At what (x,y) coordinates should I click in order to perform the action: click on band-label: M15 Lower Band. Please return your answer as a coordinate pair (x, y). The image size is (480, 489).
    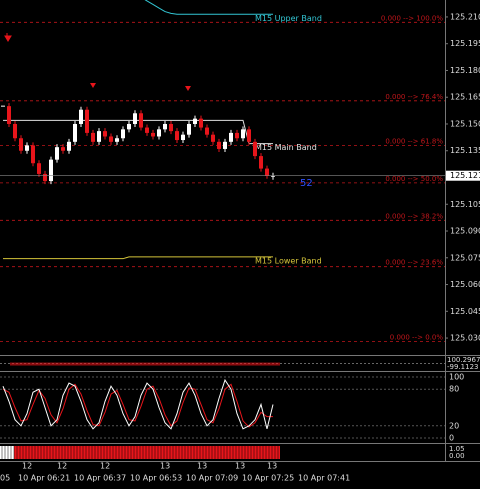
    Looking at the image, I should click on (288, 260).